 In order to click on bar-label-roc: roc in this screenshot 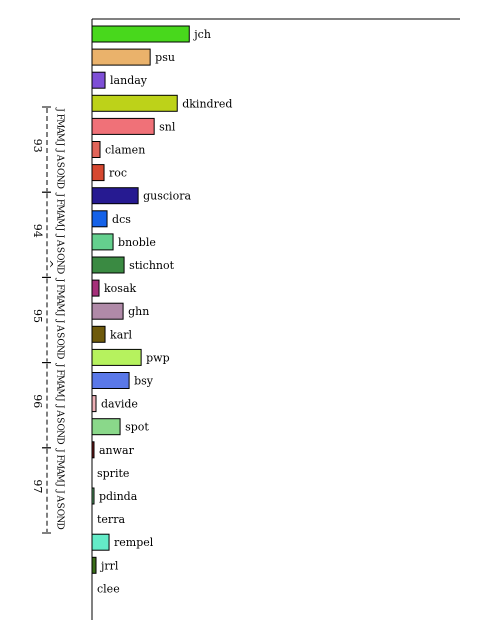, I will do `click(118, 173)`.